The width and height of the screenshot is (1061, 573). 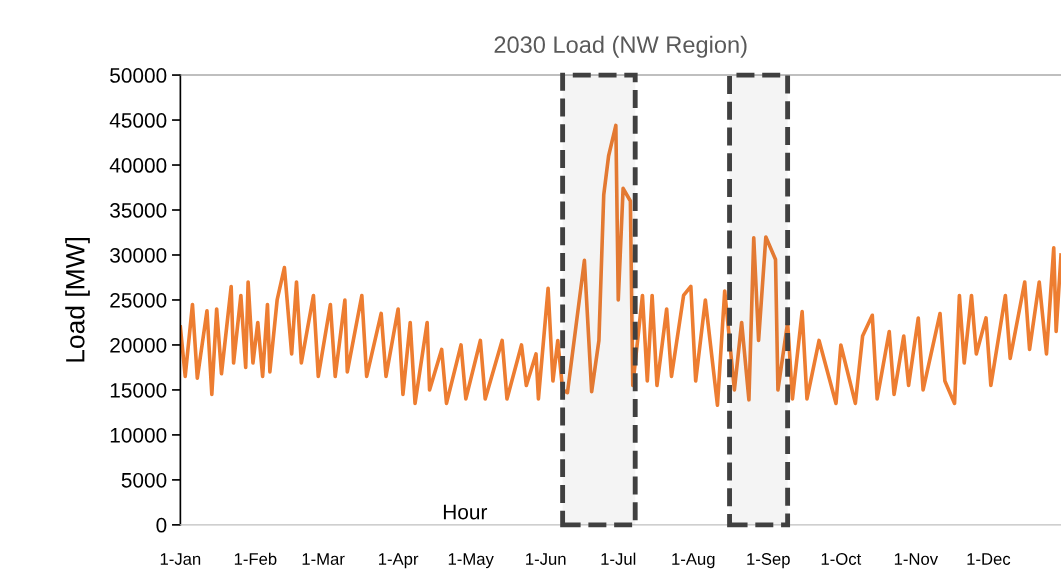 What do you see at coordinates (138, 345) in the screenshot?
I see `y-tick-label: 20000` at bounding box center [138, 345].